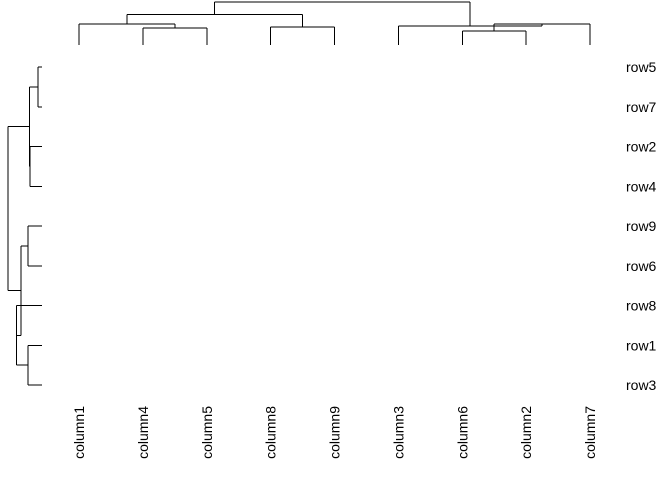 The image size is (672, 480). I want to click on column-label-column7: column7, so click(590, 432).